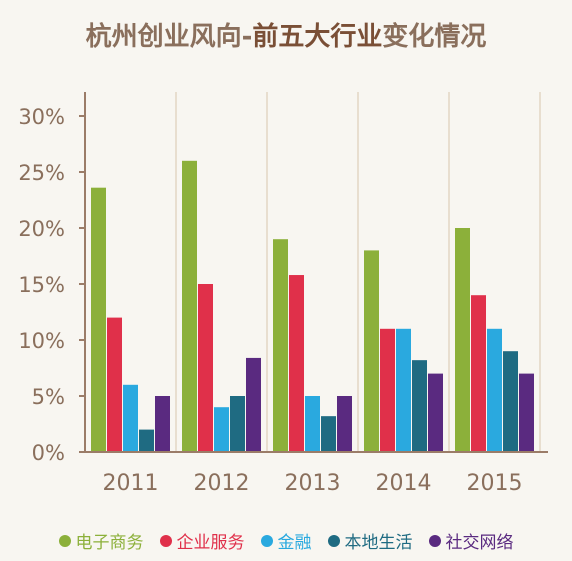  I want to click on chart-title: 杭州创业风向-前五大行业变化情况, so click(286, 34).